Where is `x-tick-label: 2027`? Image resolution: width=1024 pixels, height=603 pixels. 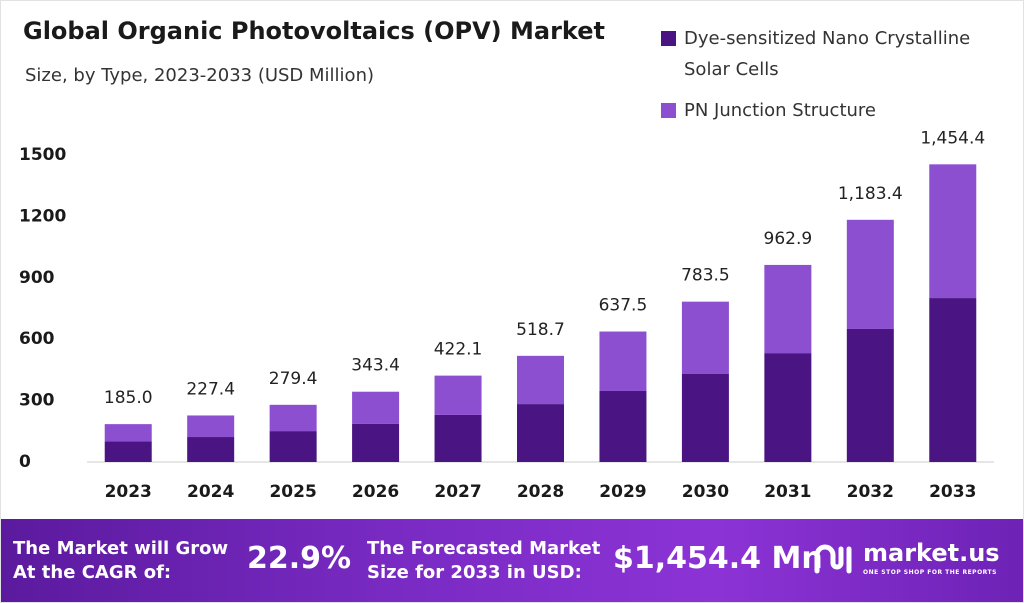
x-tick-label: 2027 is located at coordinates (457, 492).